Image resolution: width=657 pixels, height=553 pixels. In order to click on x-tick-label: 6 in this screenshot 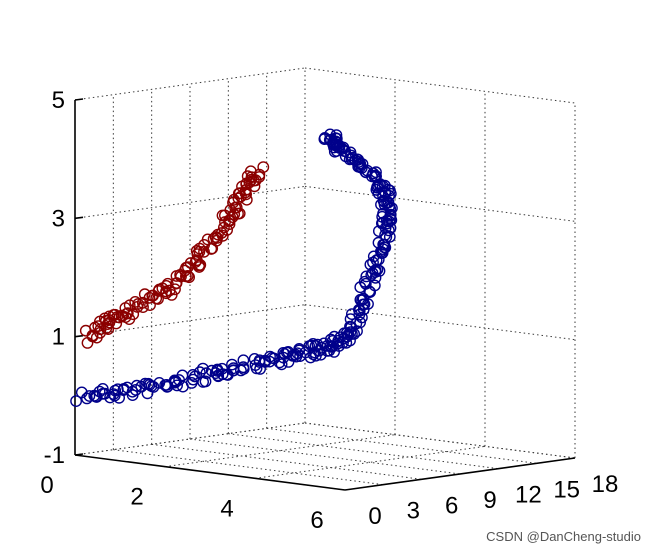, I will do `click(316, 520)`.